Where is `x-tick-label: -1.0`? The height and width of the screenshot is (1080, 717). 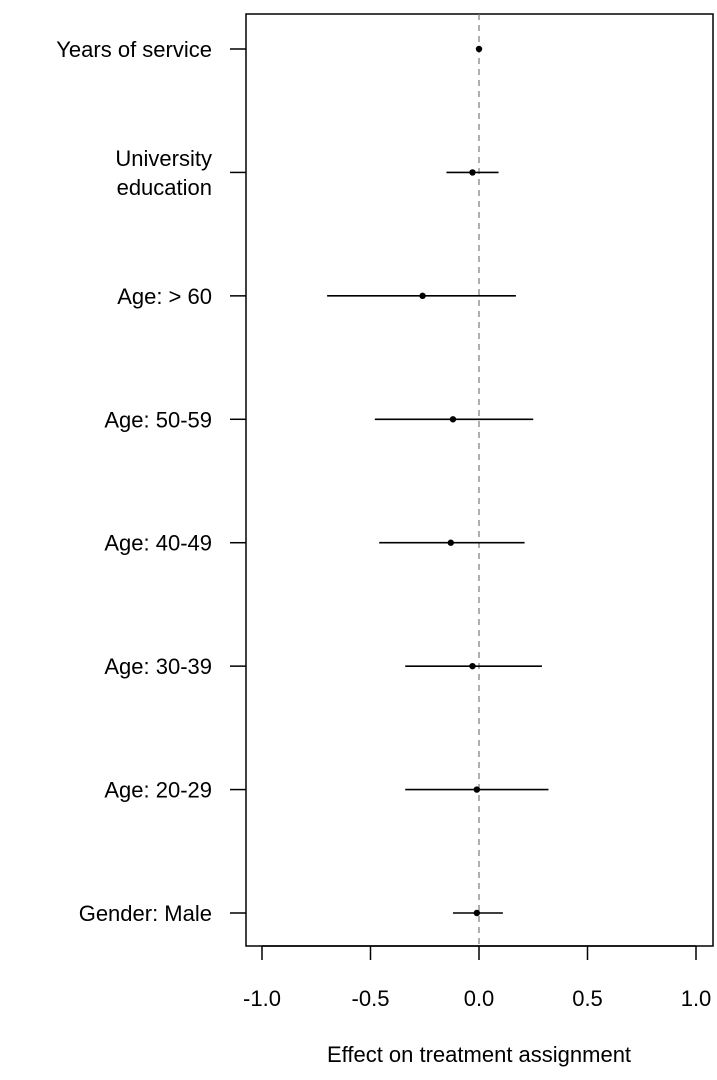 x-tick-label: -1.0 is located at coordinates (262, 998).